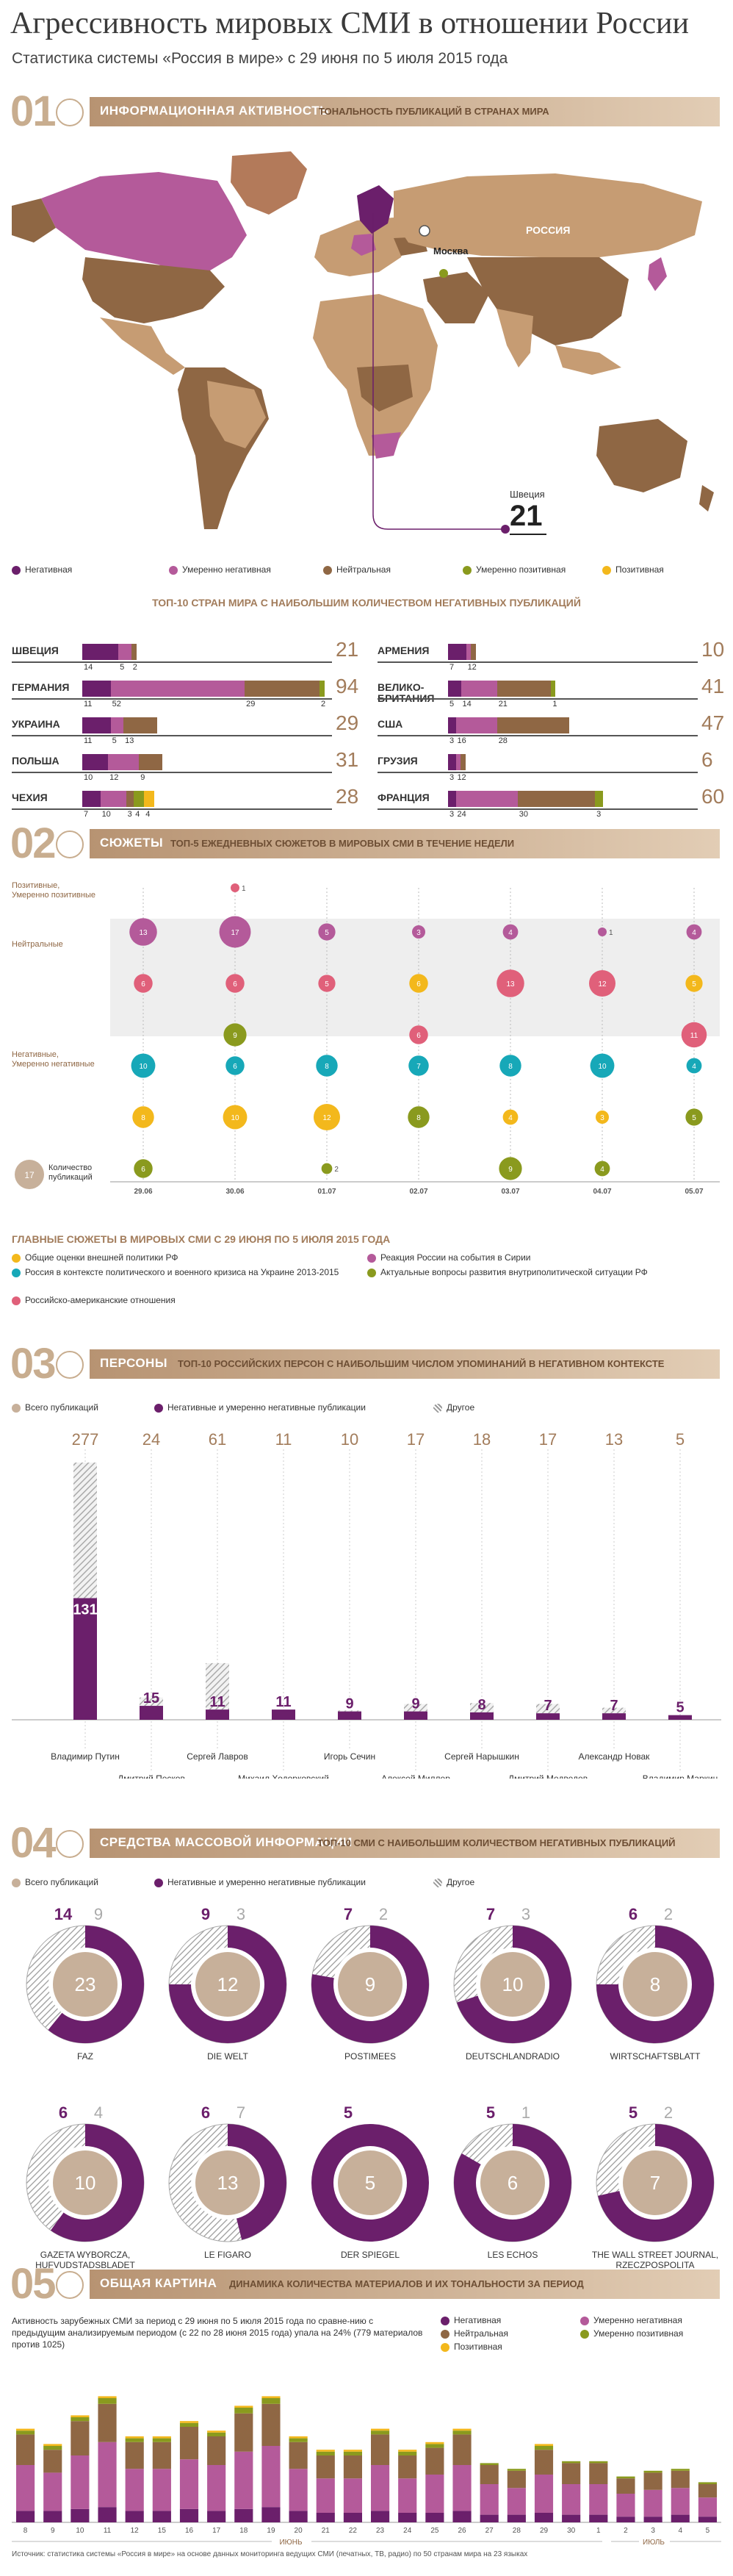 This screenshot has height=2576, width=733. I want to click on country-segment-label: 1, so click(469, 667).